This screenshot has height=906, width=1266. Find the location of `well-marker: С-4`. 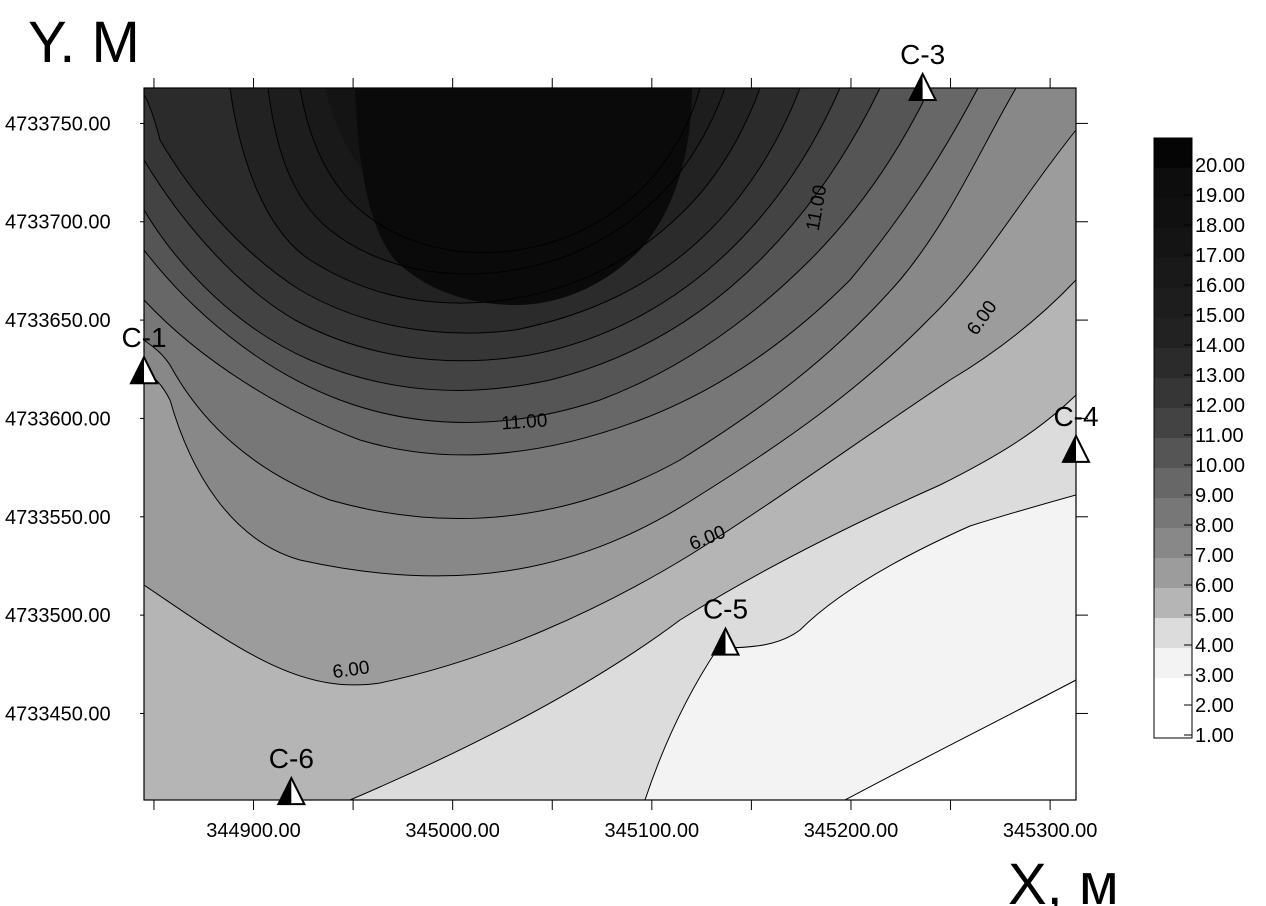

well-marker: С-4 is located at coordinates (1076, 432).